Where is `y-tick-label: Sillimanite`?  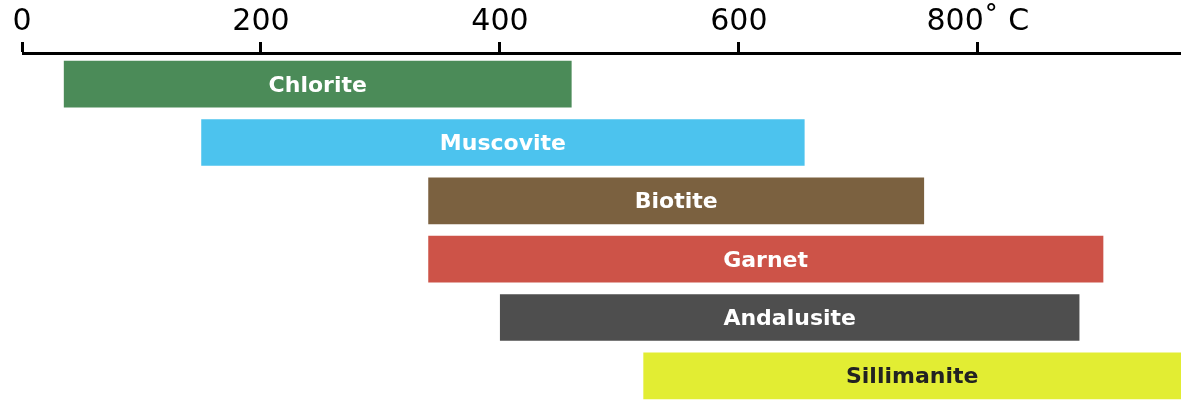 y-tick-label: Sillimanite is located at coordinates (912, 376).